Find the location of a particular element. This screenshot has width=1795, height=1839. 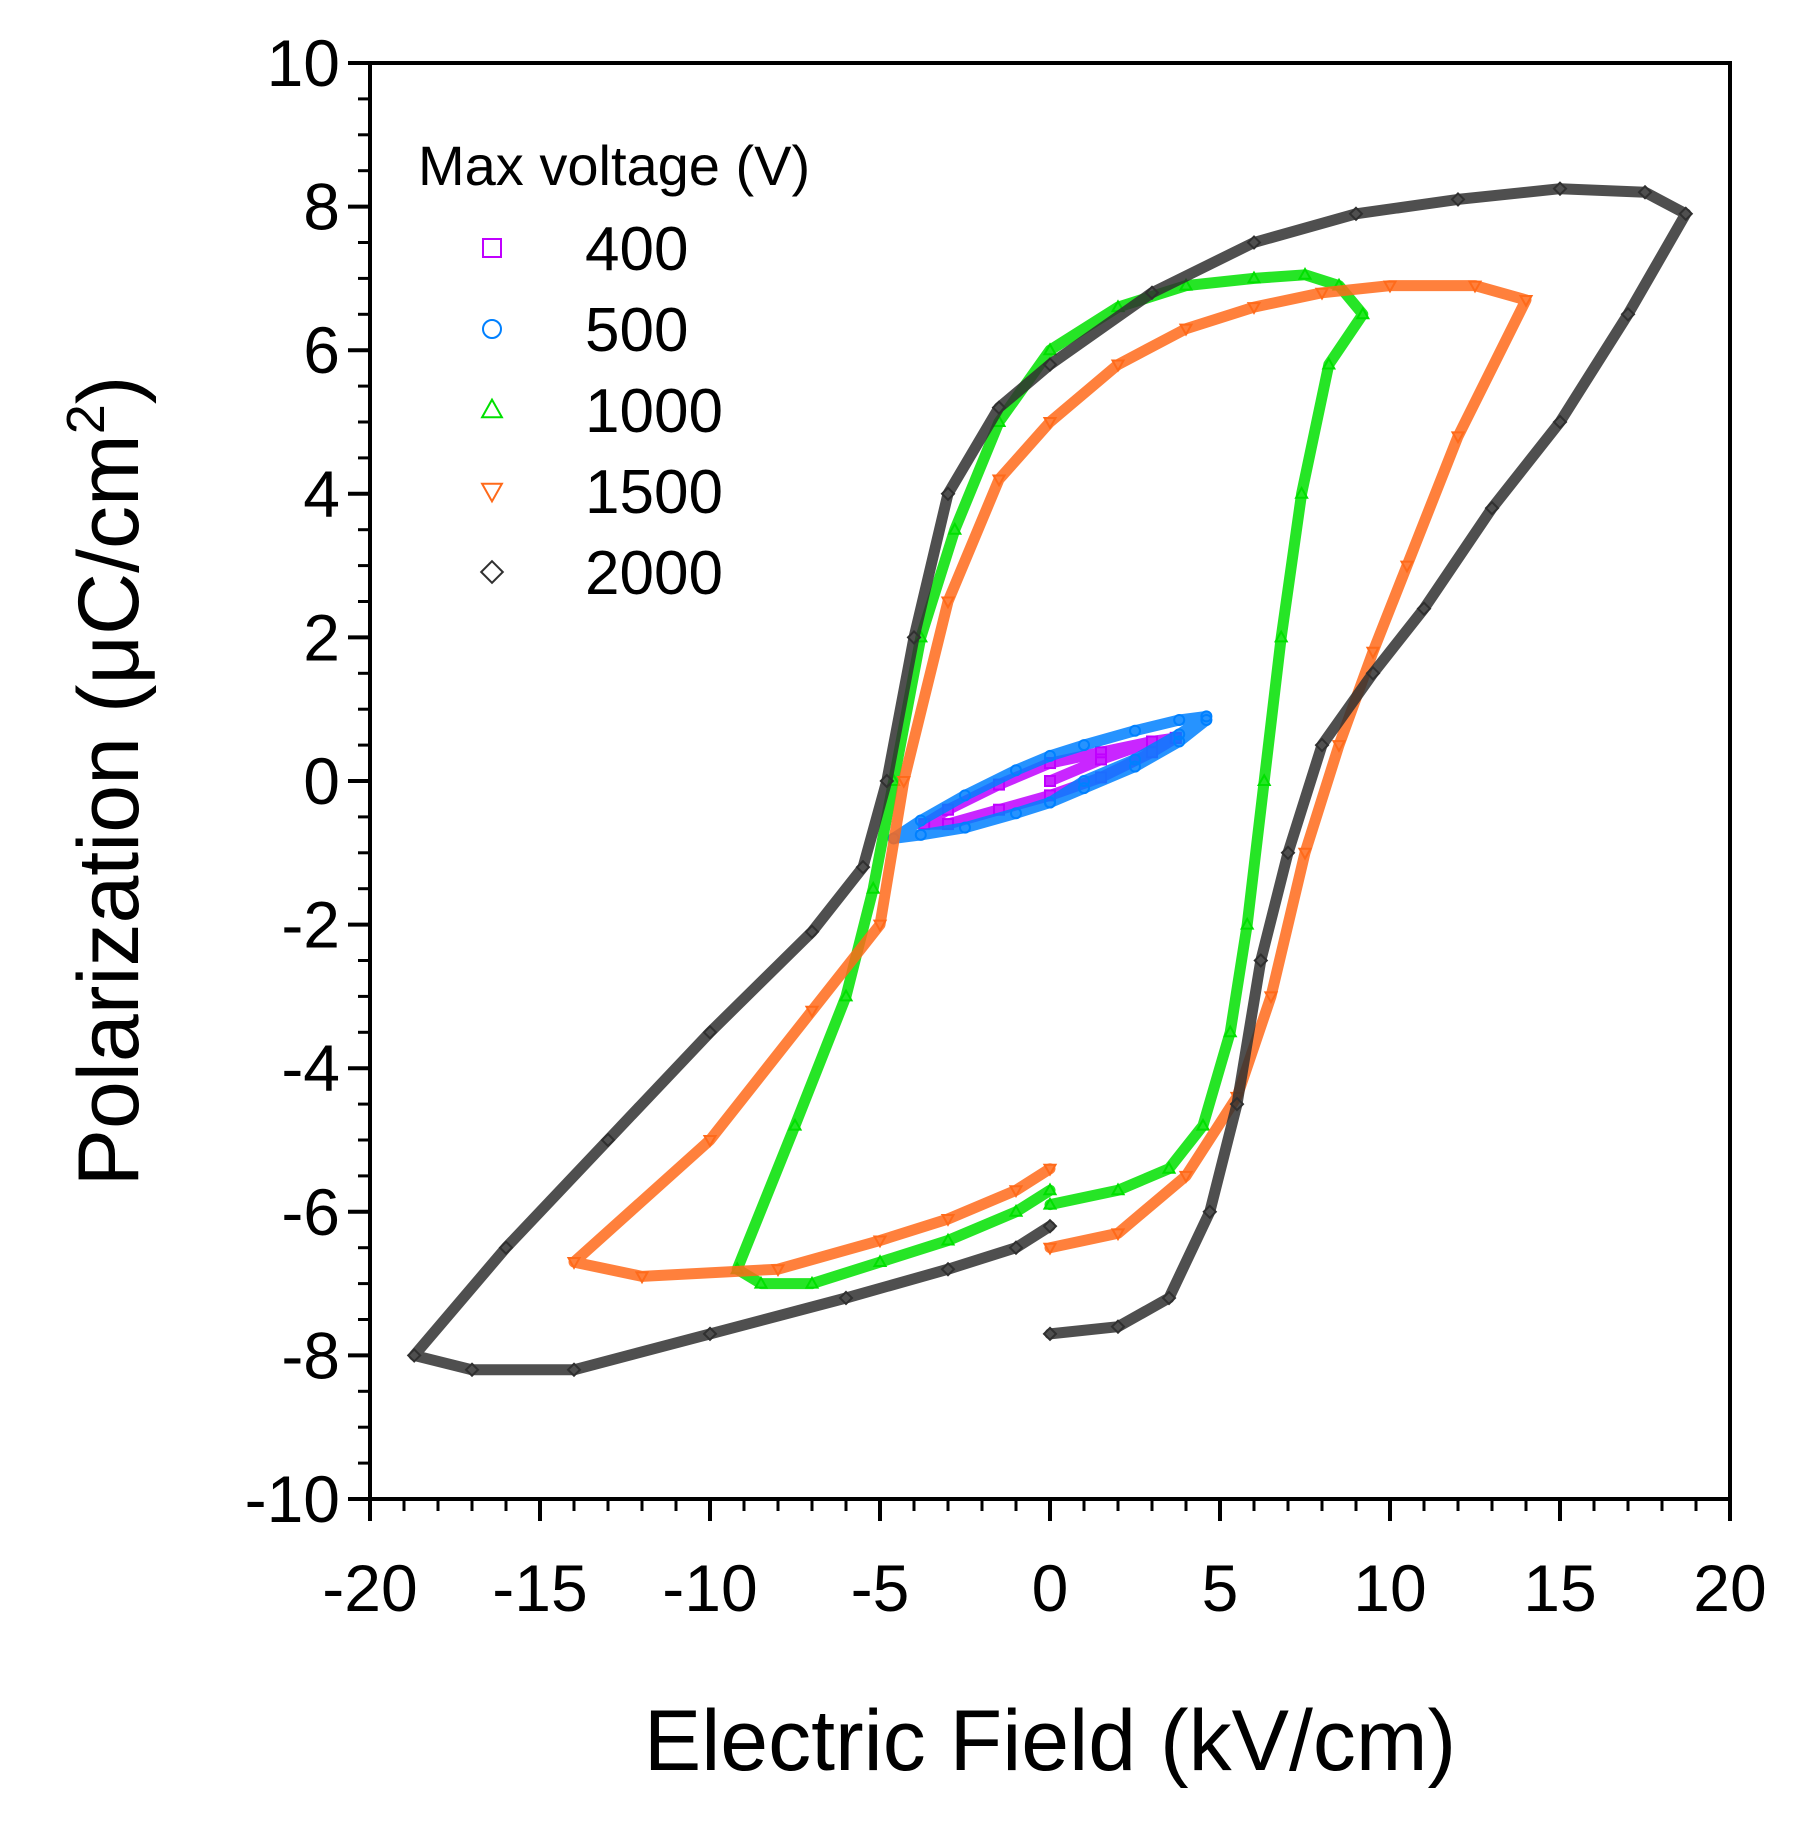

y-axis-label-main: Polarization (μC/cm is located at coordinates (109, 810).